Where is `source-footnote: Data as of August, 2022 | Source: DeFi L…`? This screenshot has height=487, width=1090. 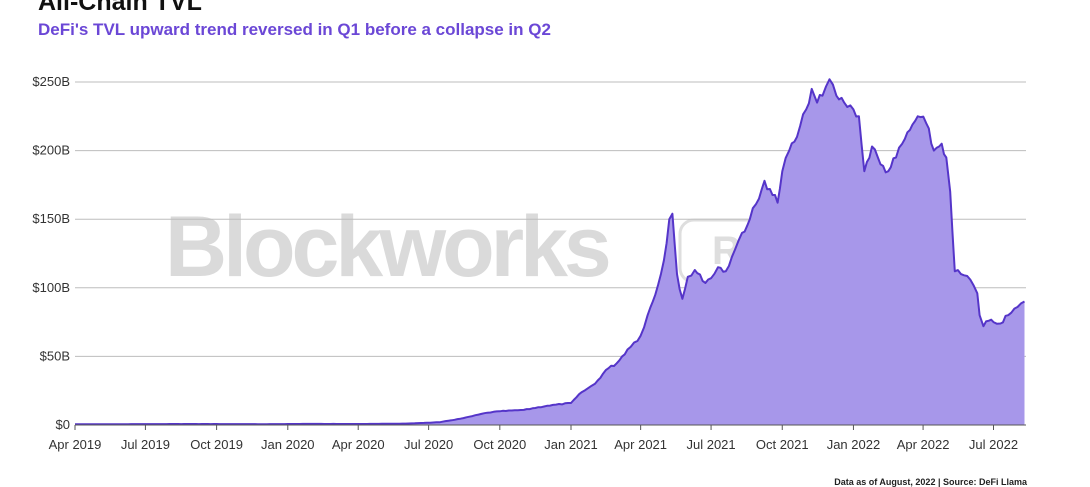 source-footnote: Data as of August, 2022 | Source: DeFi L… is located at coordinates (930, 482).